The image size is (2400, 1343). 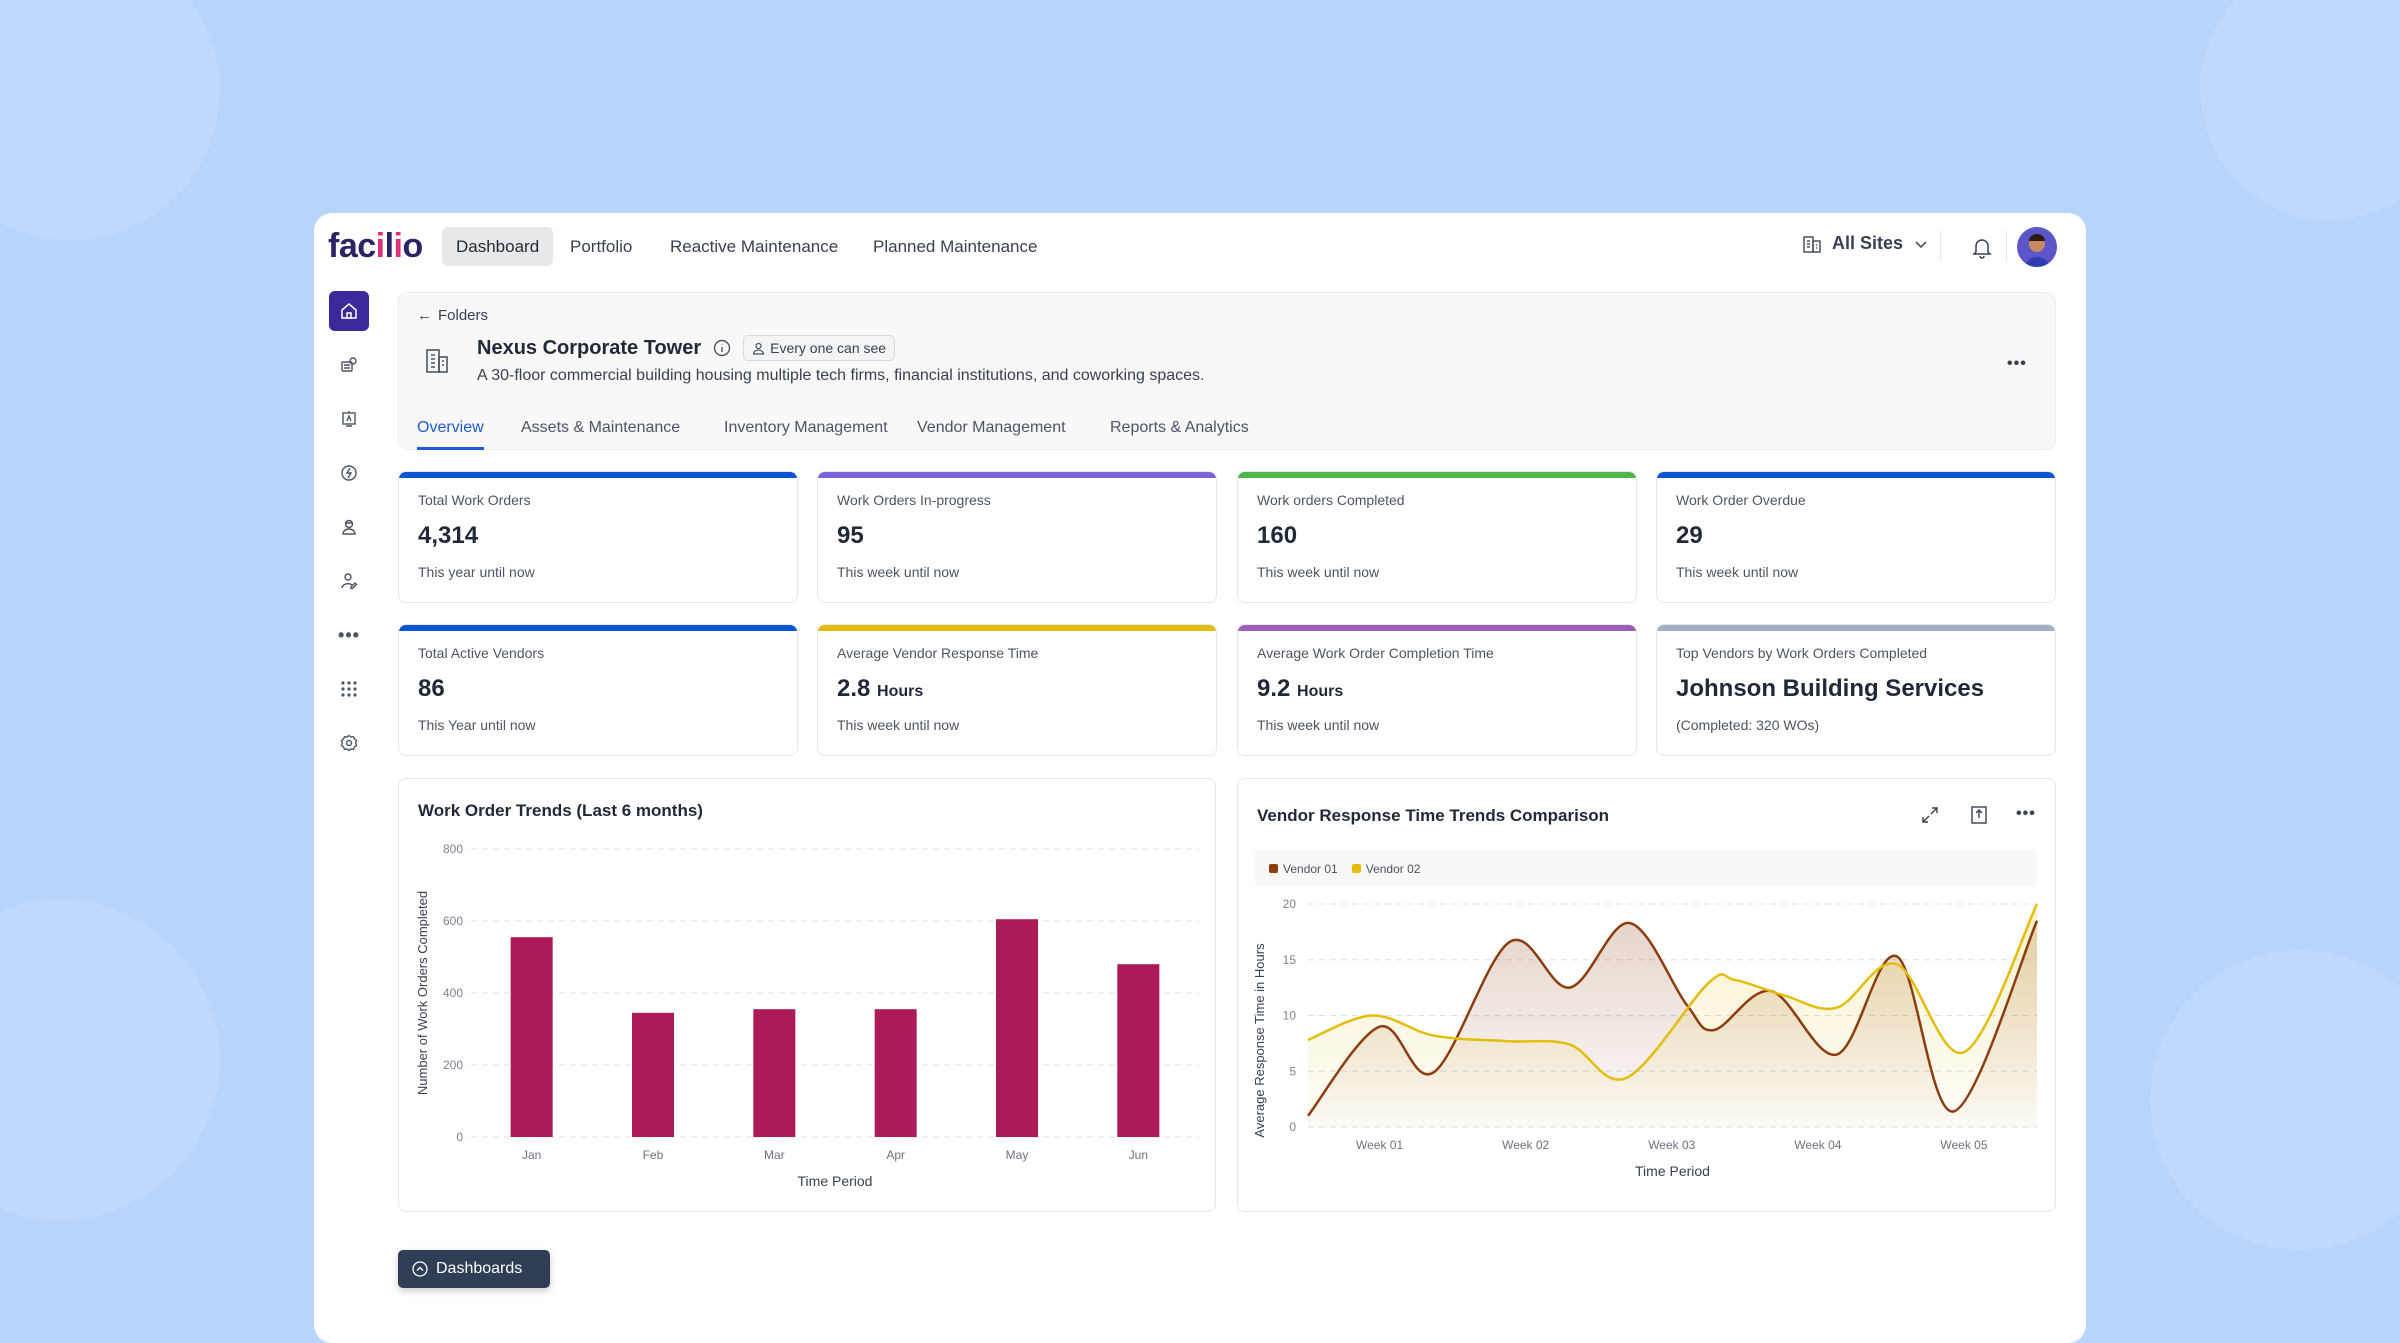 What do you see at coordinates (589, 347) in the screenshot?
I see `page-title: Nexus Corporate Tower` at bounding box center [589, 347].